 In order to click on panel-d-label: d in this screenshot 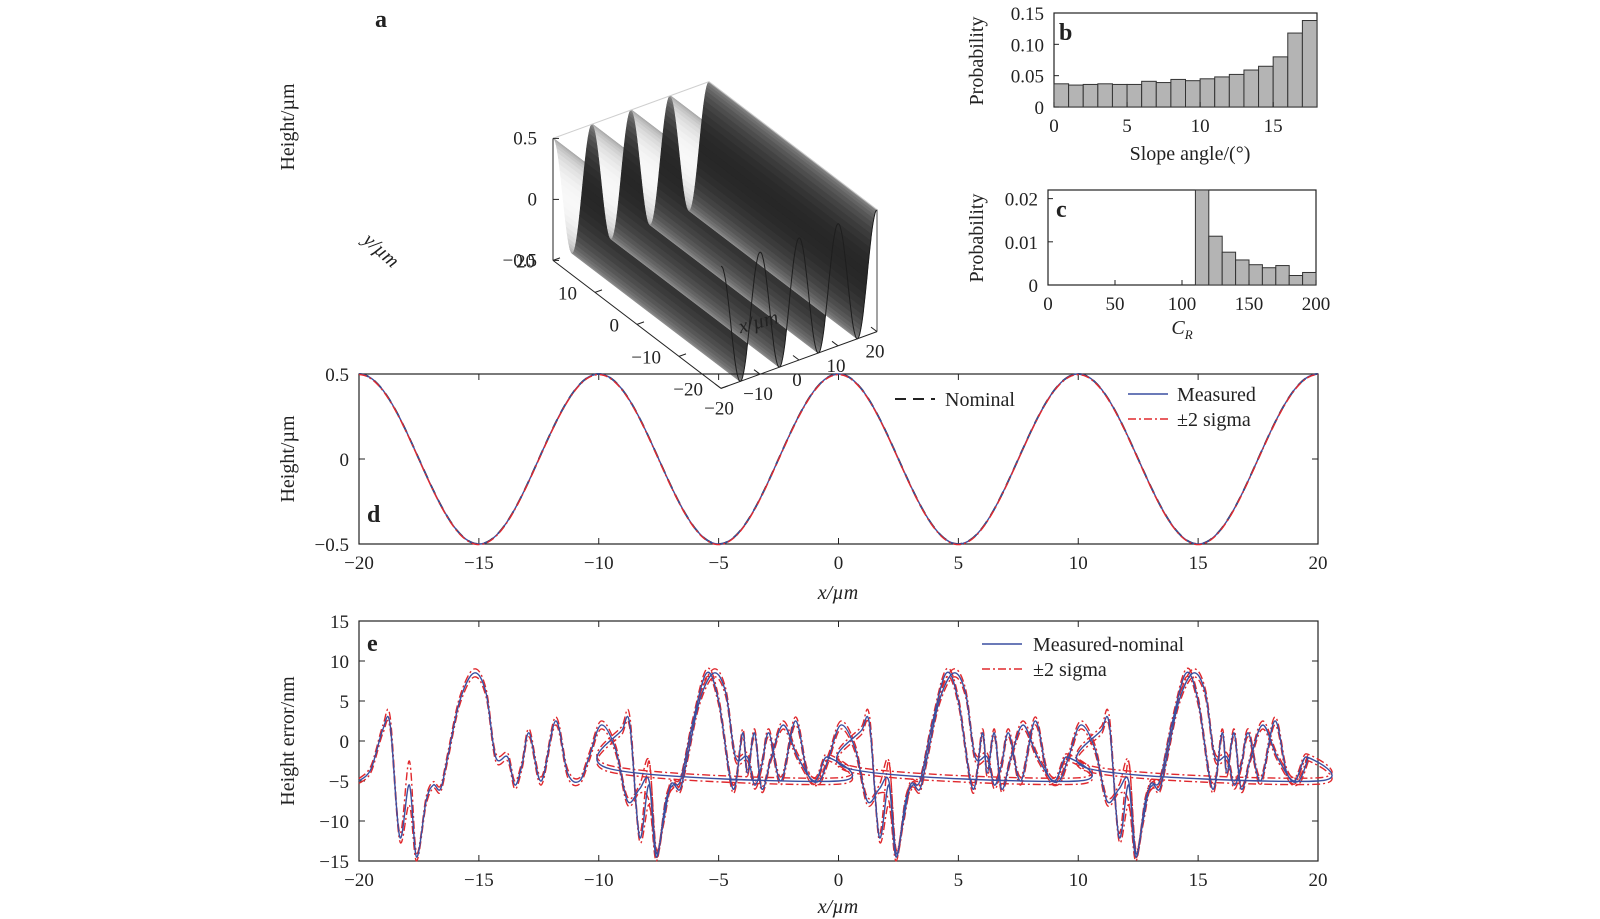, I will do `click(374, 515)`.